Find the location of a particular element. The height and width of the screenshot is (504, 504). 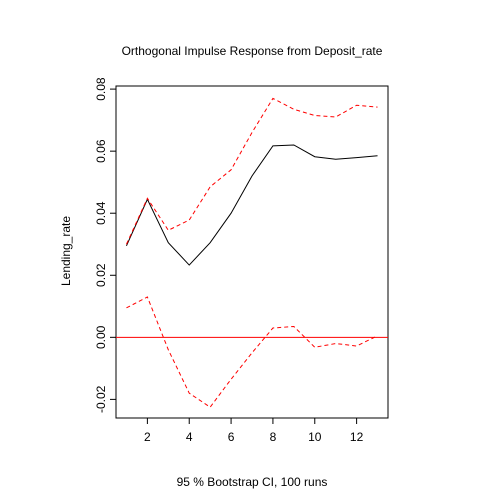

impulse-response-line is located at coordinates (252, 205).